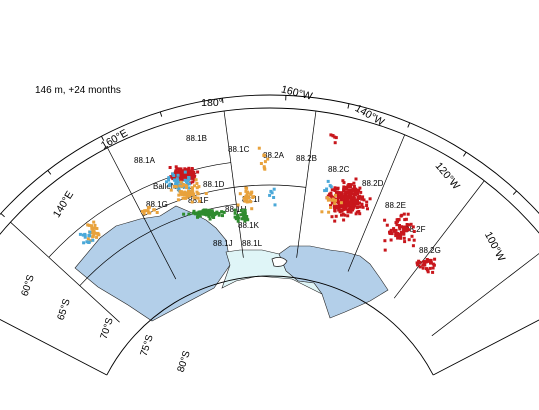 This screenshot has height=410, width=539. I want to click on east-edge, so click(486, 335).